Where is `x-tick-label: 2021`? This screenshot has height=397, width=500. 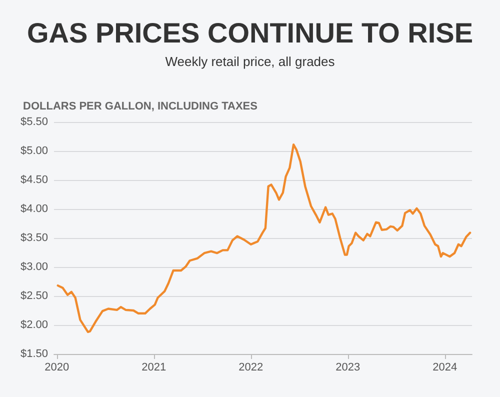
x-tick-label: 2021 is located at coordinates (154, 368).